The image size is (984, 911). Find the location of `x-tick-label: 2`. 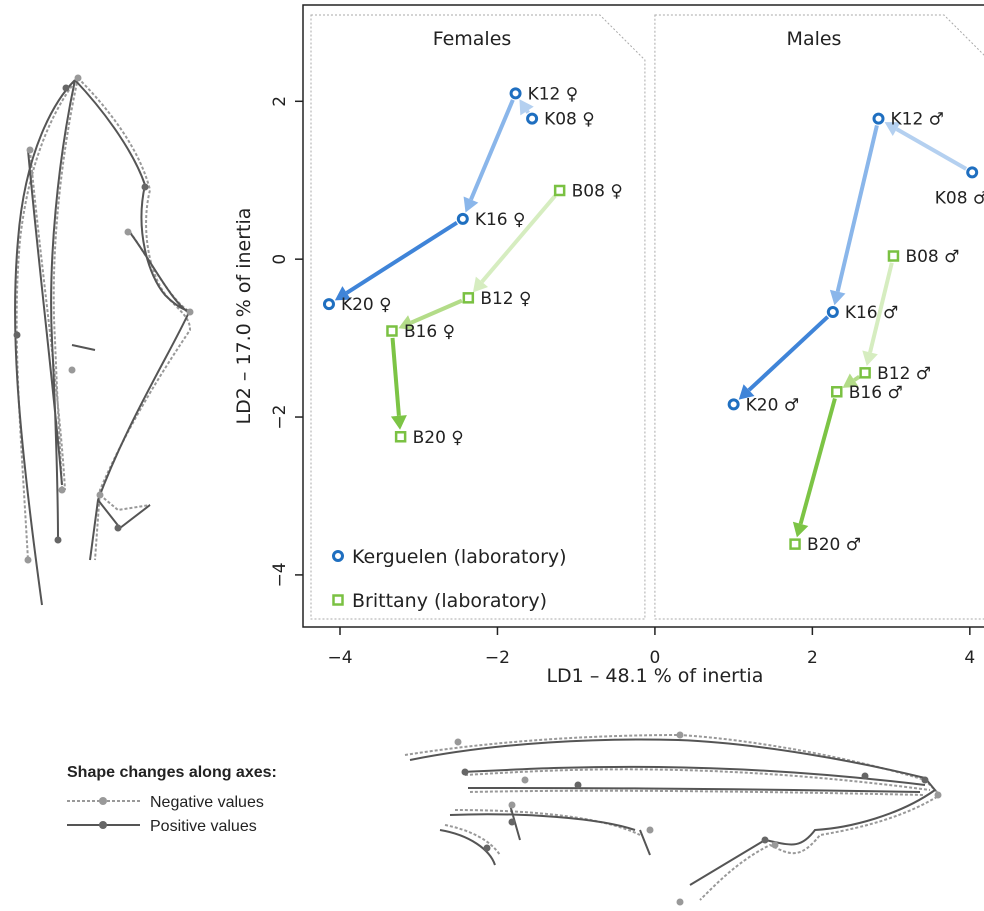

x-tick-label: 2 is located at coordinates (812, 658).